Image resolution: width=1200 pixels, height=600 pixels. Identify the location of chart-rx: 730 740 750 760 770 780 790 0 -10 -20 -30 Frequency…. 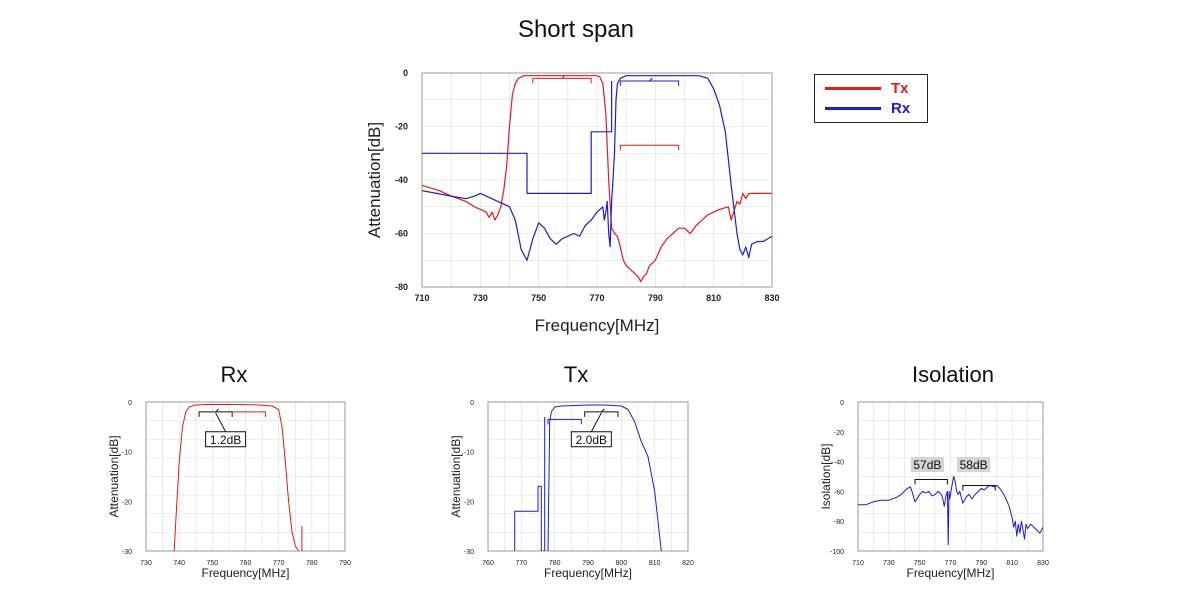
(229, 490).